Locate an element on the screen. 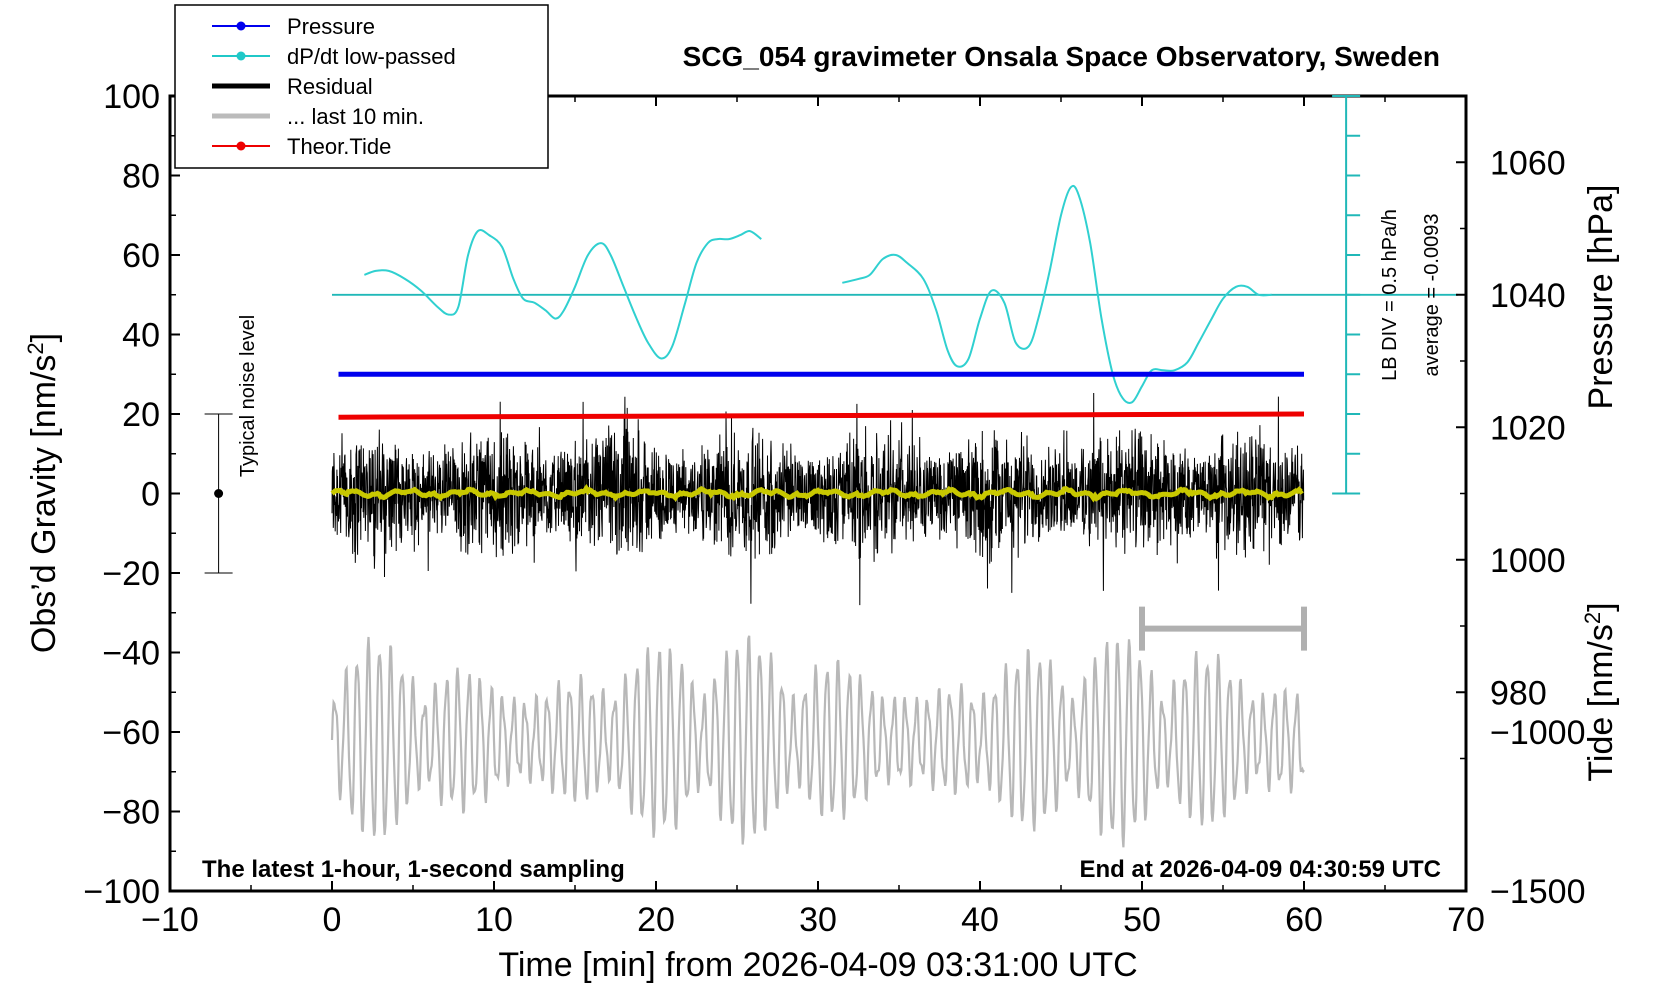  residual-series is located at coordinates (818, 499).